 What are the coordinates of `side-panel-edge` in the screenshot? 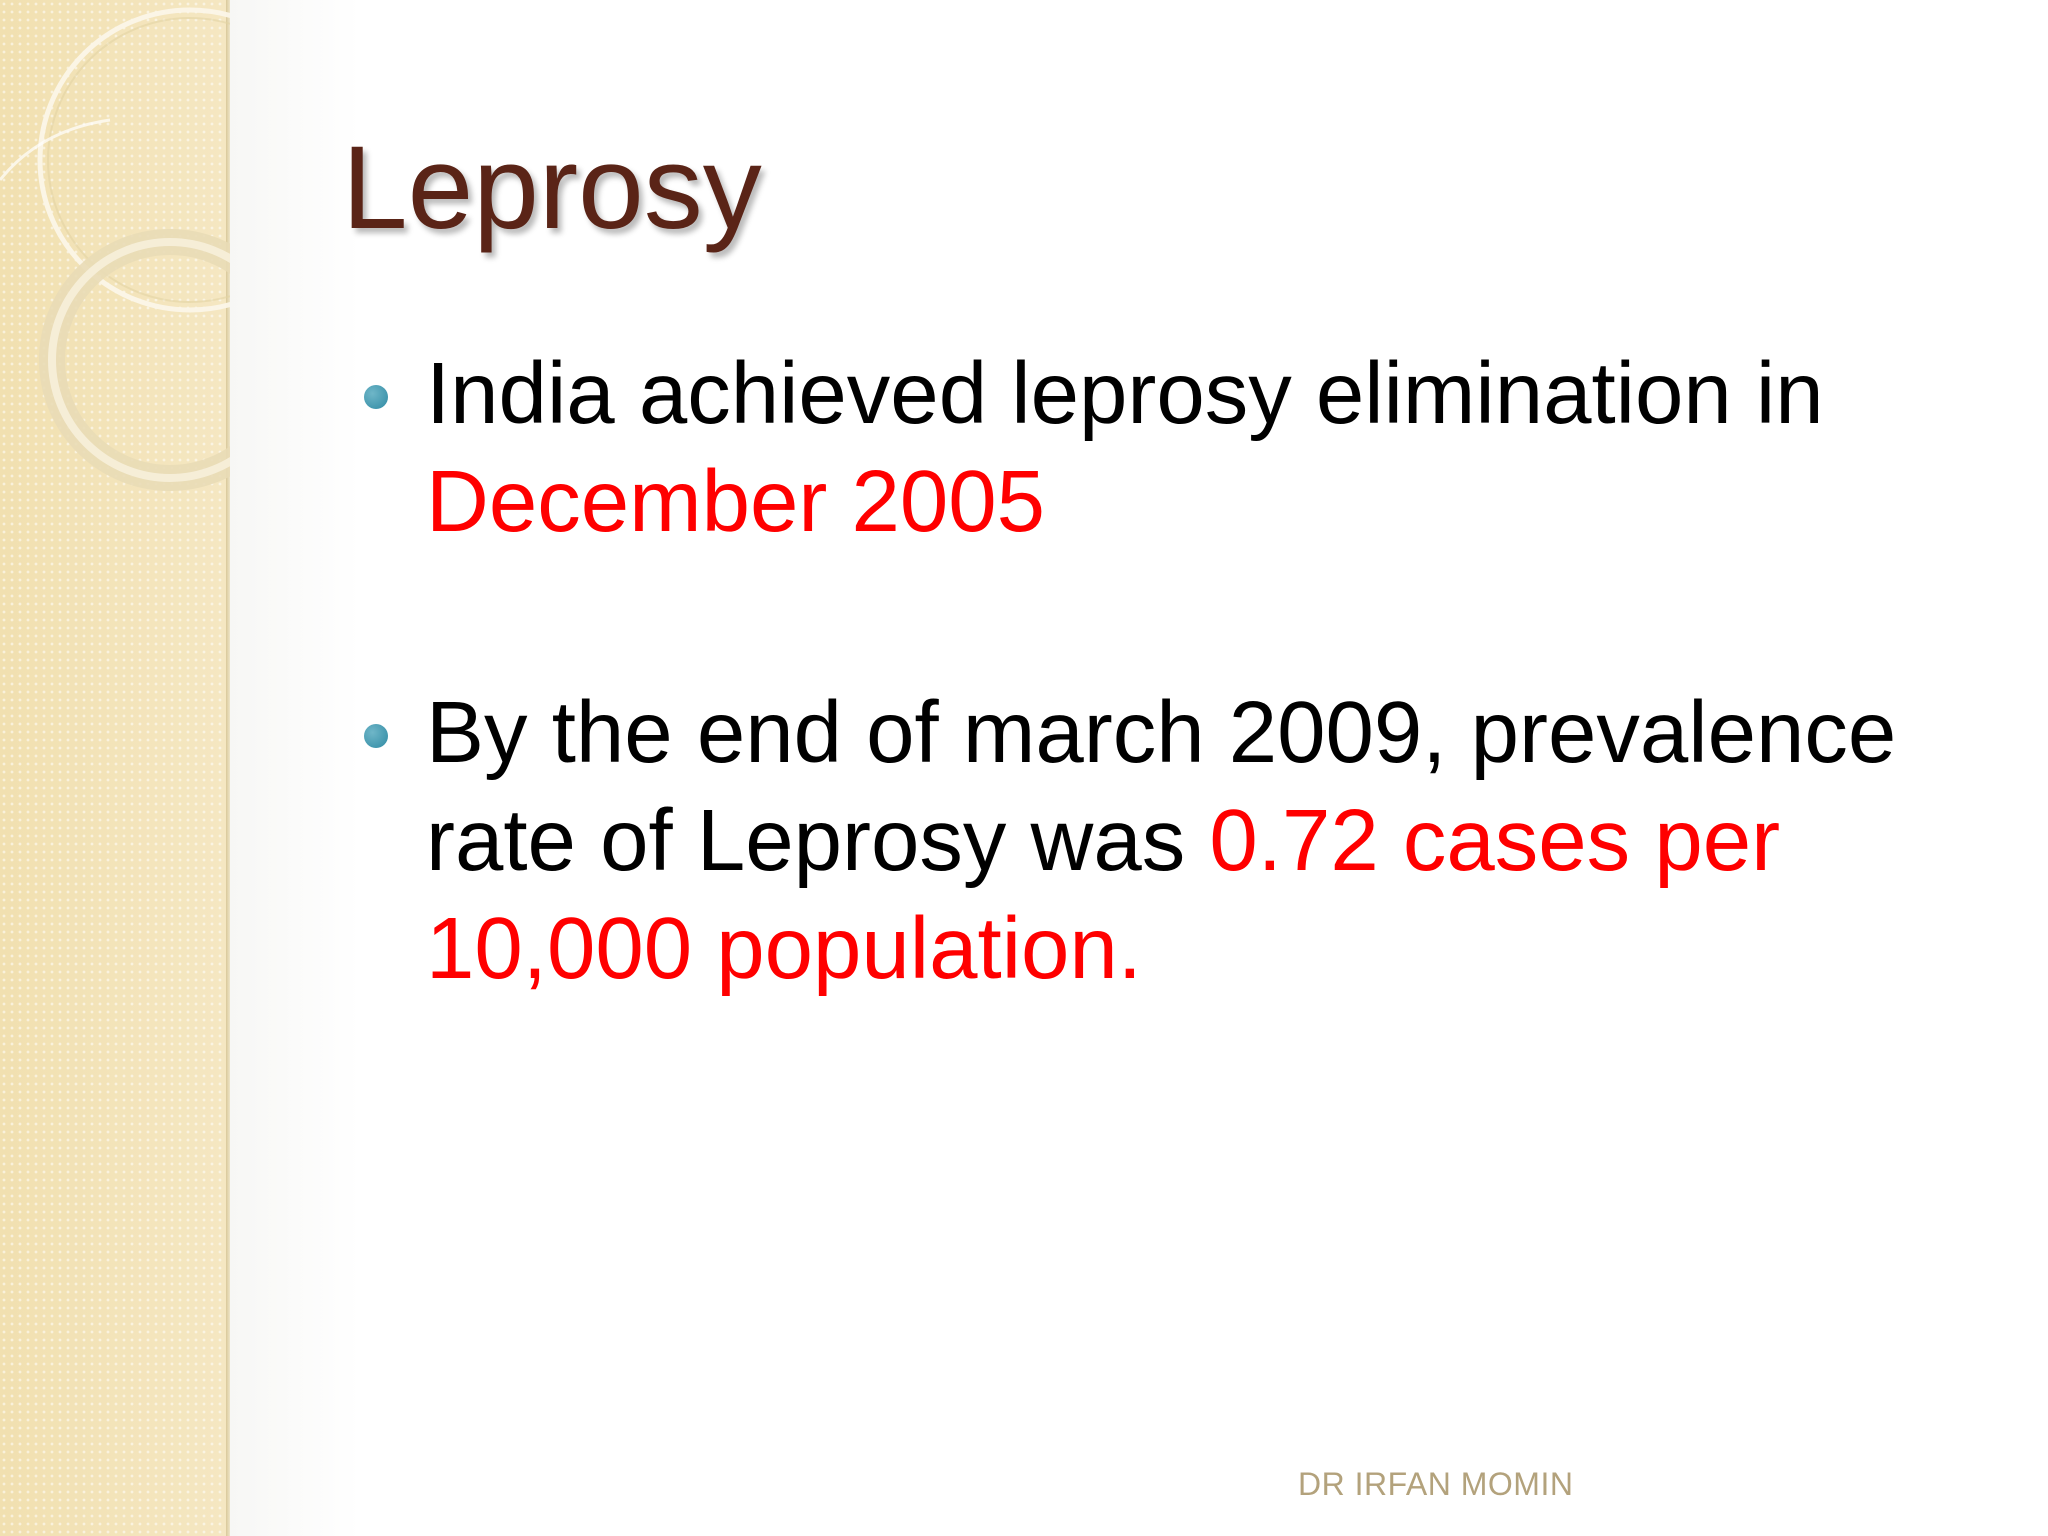 It's located at (228, 768).